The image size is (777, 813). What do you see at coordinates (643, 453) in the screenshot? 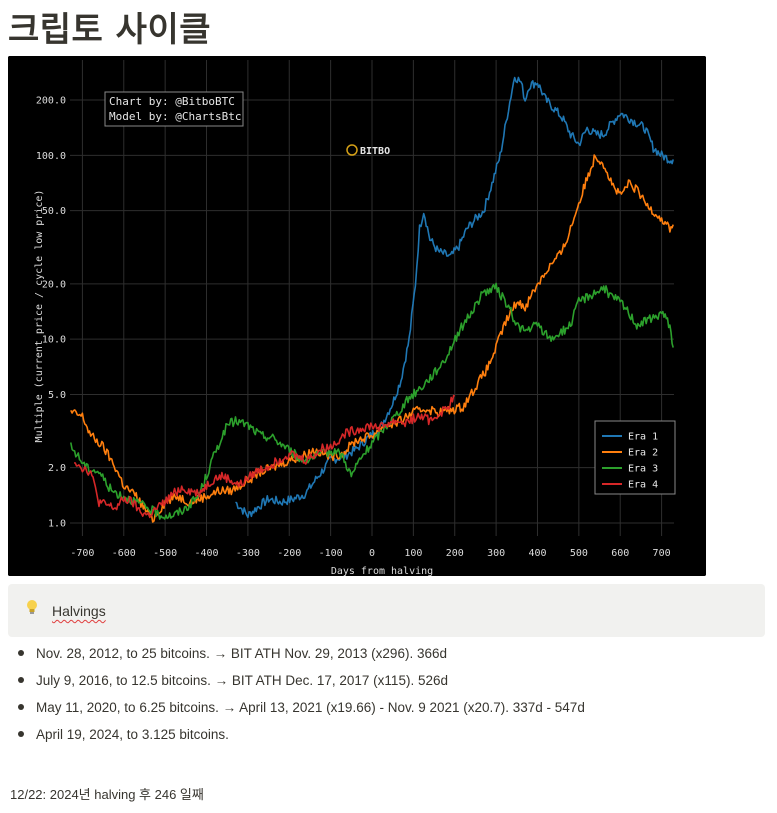
I see `legend-label: Era 2` at bounding box center [643, 453].